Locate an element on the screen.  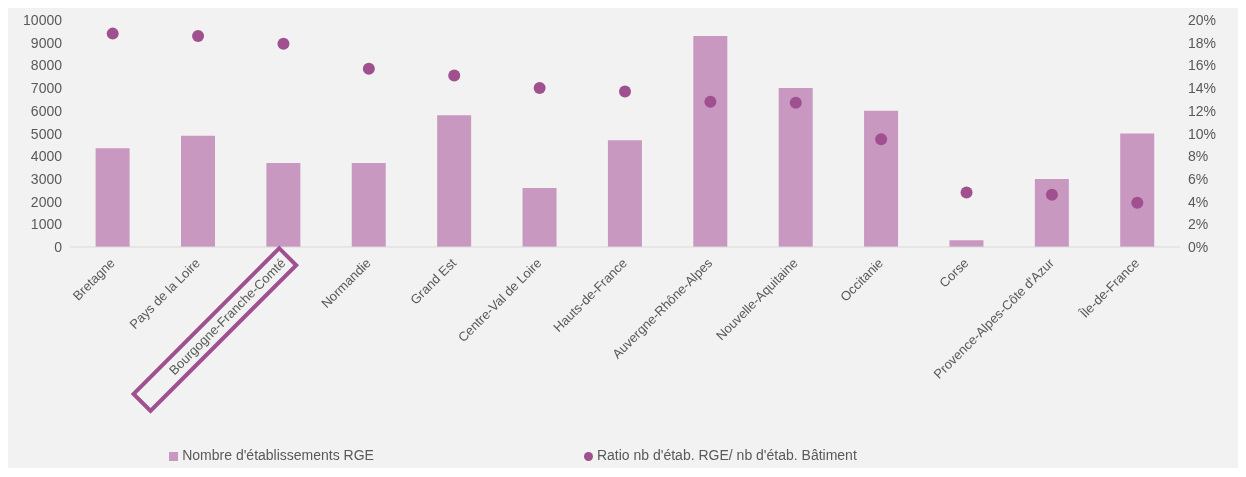
y2-tick-label: 10% is located at coordinates (1202, 133).